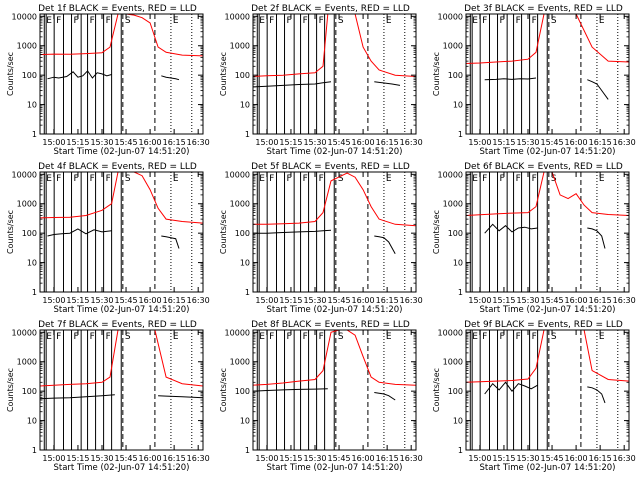  What do you see at coordinates (117, 325) in the screenshot?
I see `panel-title: Det 7f BLACK = Events, RED = LLD` at bounding box center [117, 325].